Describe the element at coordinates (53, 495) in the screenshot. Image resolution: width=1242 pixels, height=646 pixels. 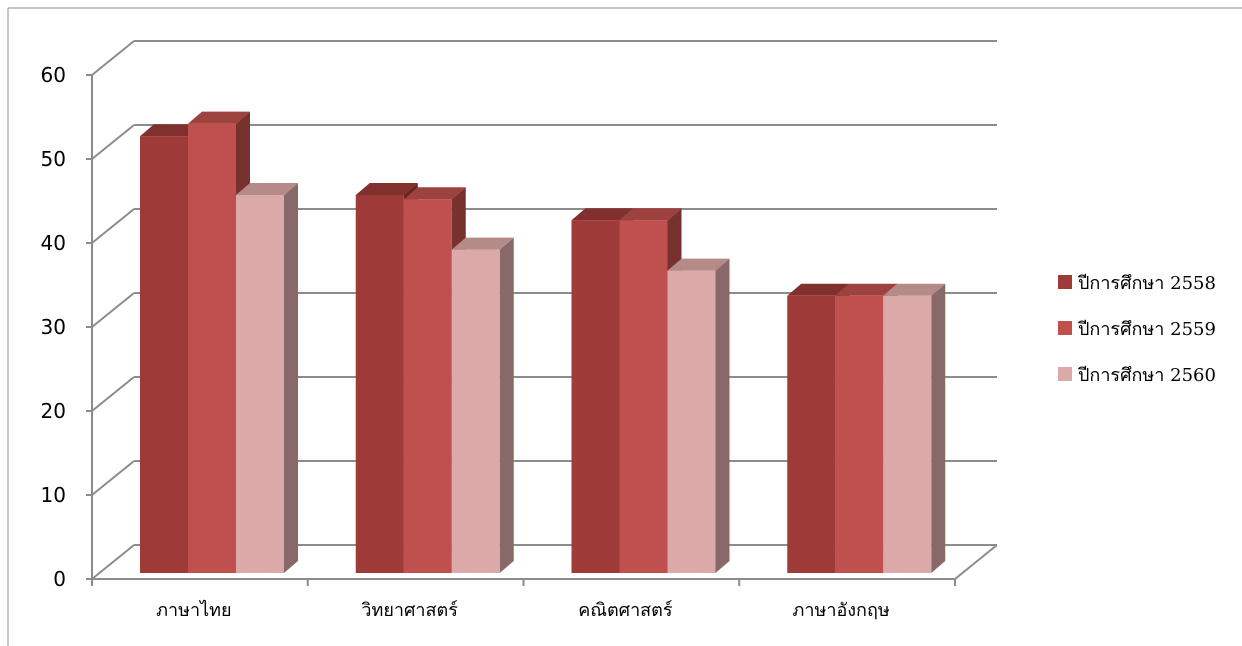
I see `y-tick-label: 10` at that location.